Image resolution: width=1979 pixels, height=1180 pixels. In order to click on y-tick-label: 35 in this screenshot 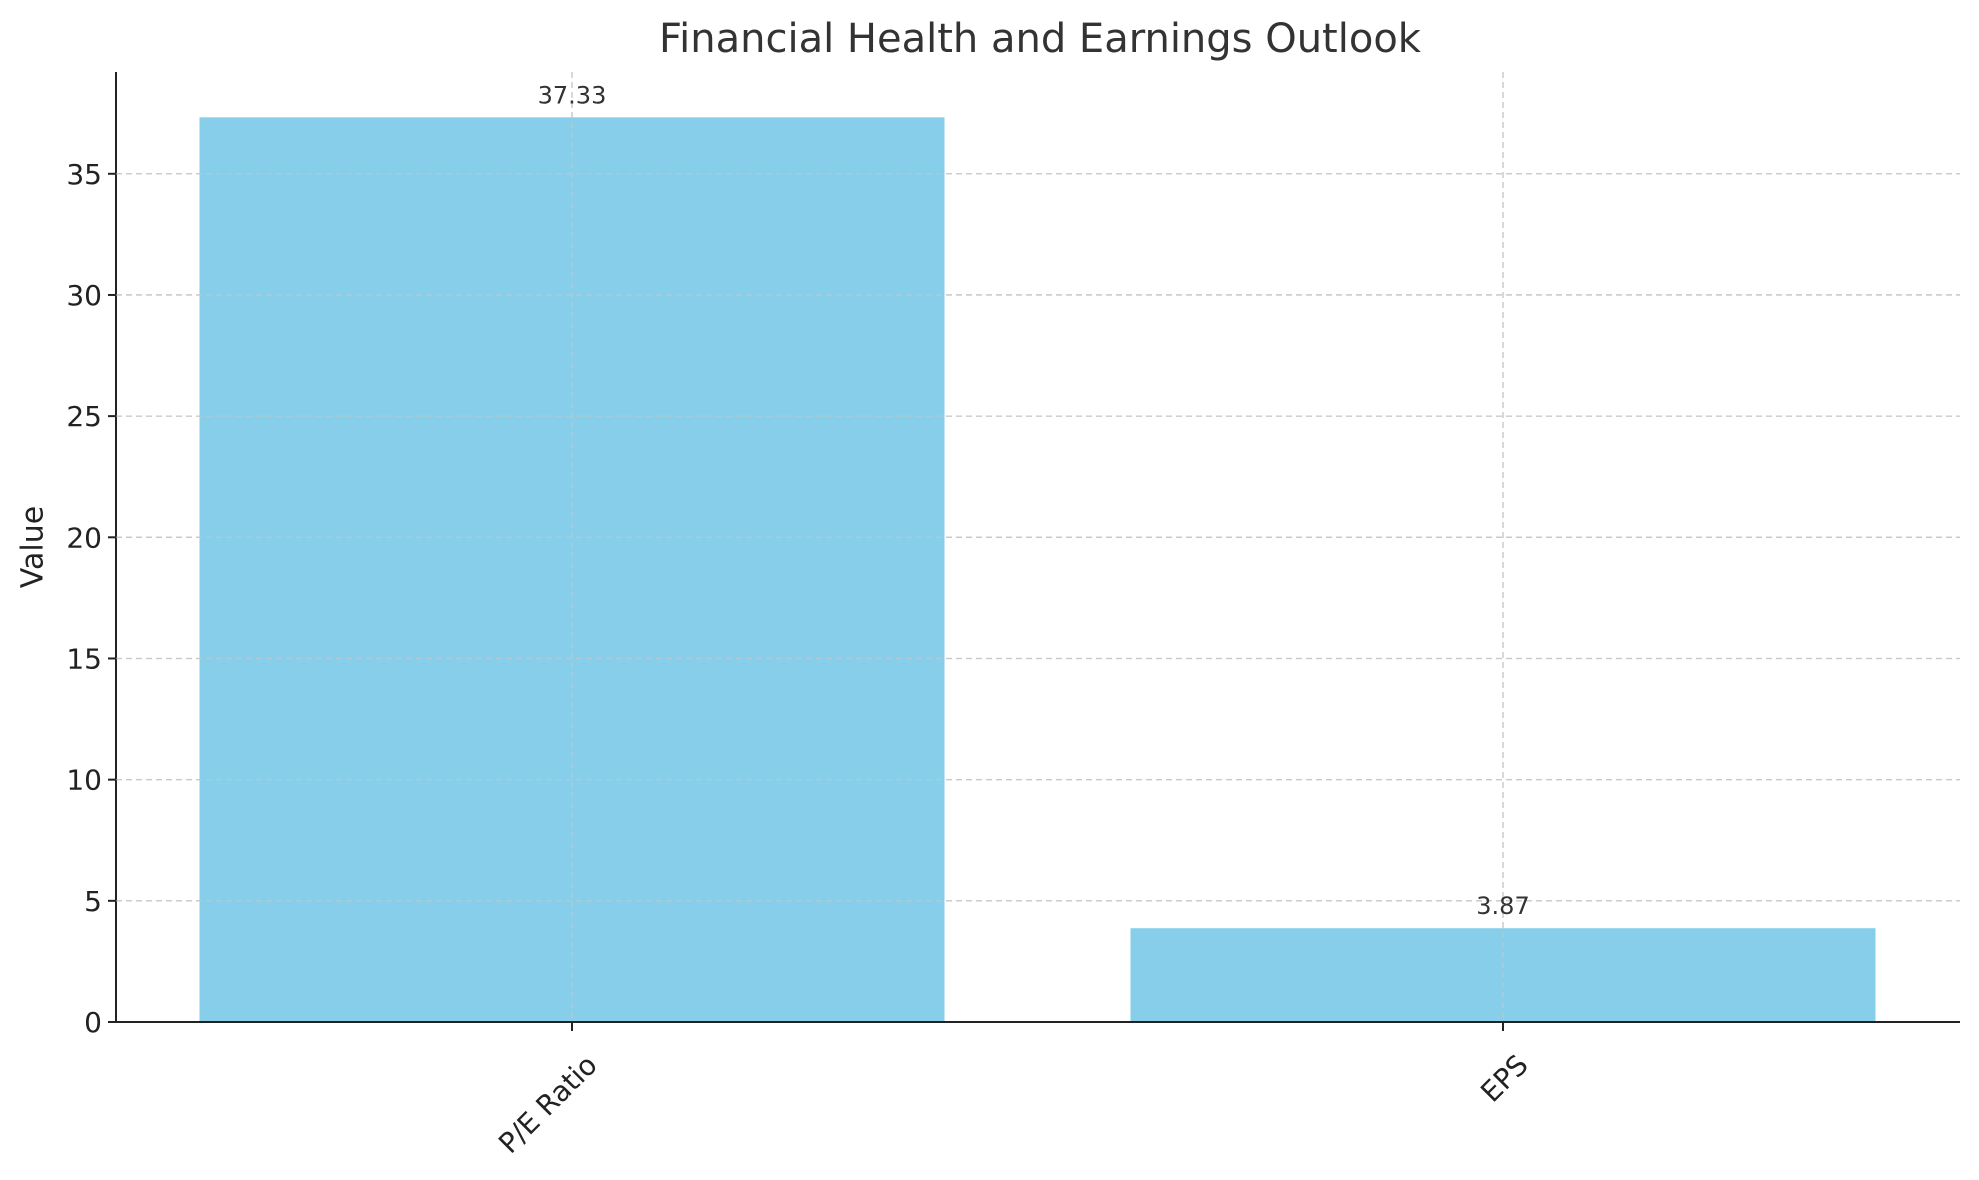, I will do `click(84, 174)`.